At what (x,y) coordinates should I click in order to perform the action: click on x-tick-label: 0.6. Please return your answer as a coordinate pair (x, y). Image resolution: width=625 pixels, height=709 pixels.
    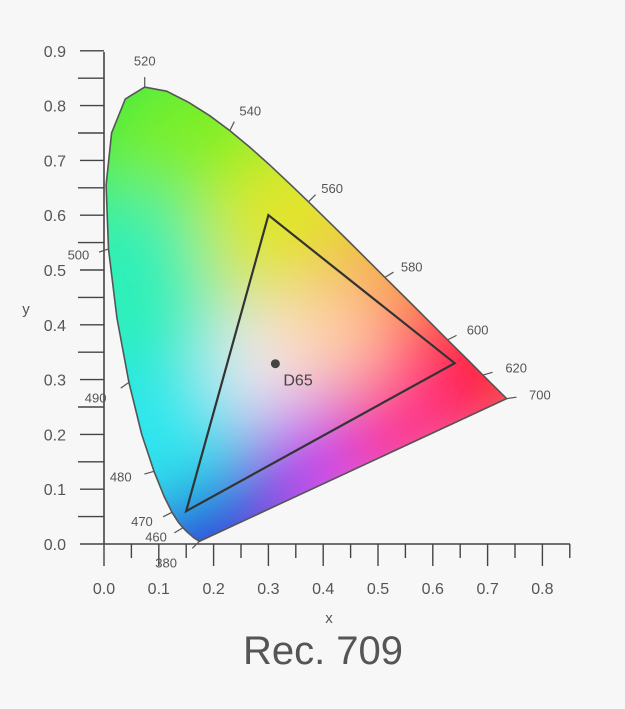
    Looking at the image, I should click on (433, 589).